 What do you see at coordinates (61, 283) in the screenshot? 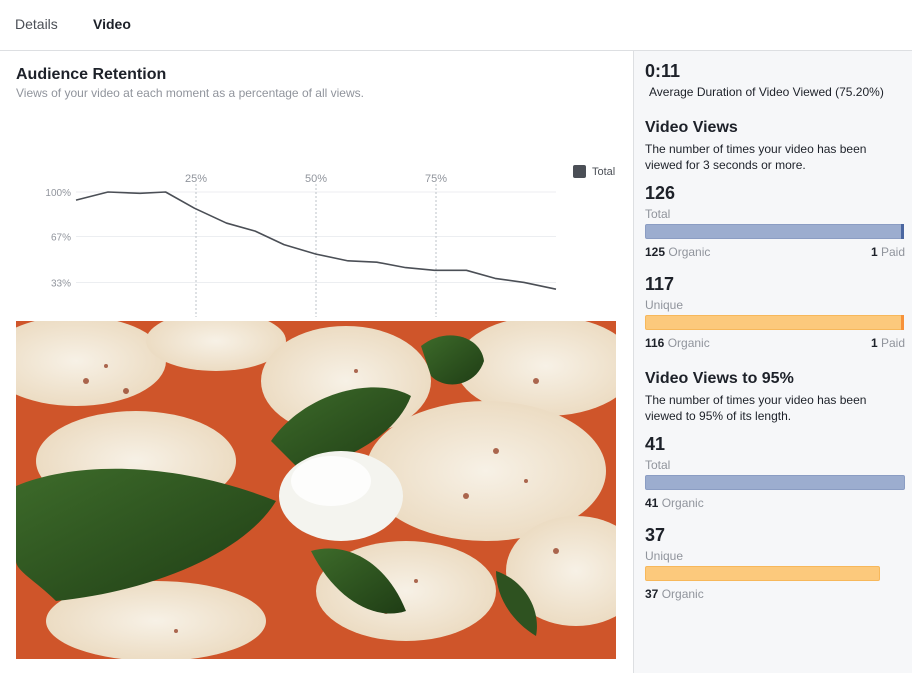
I see `y-tick-label: 33%` at bounding box center [61, 283].